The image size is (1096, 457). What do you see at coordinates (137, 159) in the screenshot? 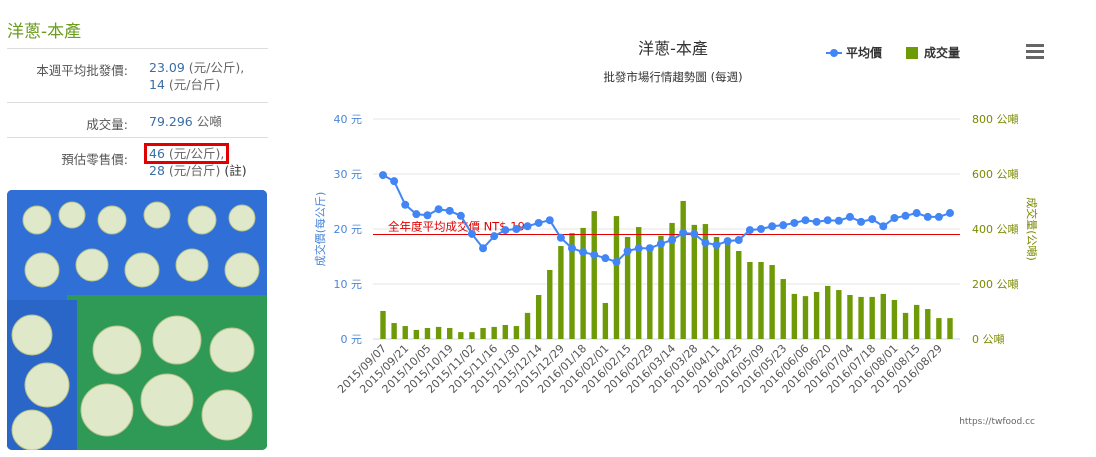
I see `info-row: 預估零售價: 46 (元/公斤), 28 (元/台斤) (註)` at bounding box center [137, 159].